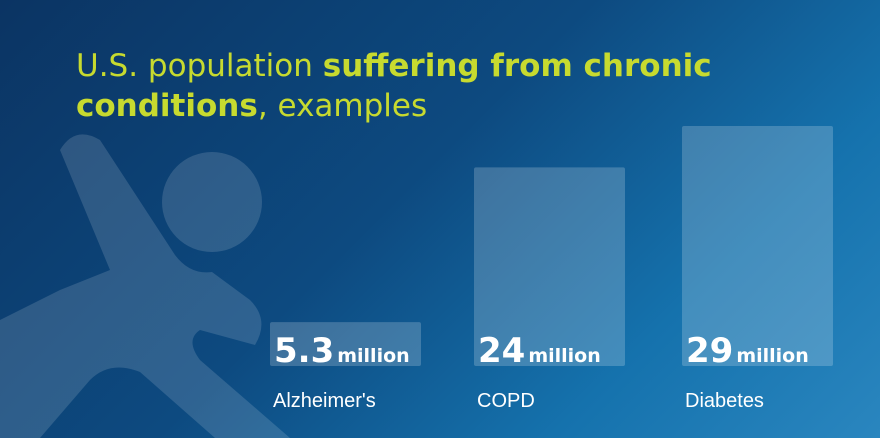 The image size is (880, 438). I want to click on category-label: Diabetes, so click(724, 401).